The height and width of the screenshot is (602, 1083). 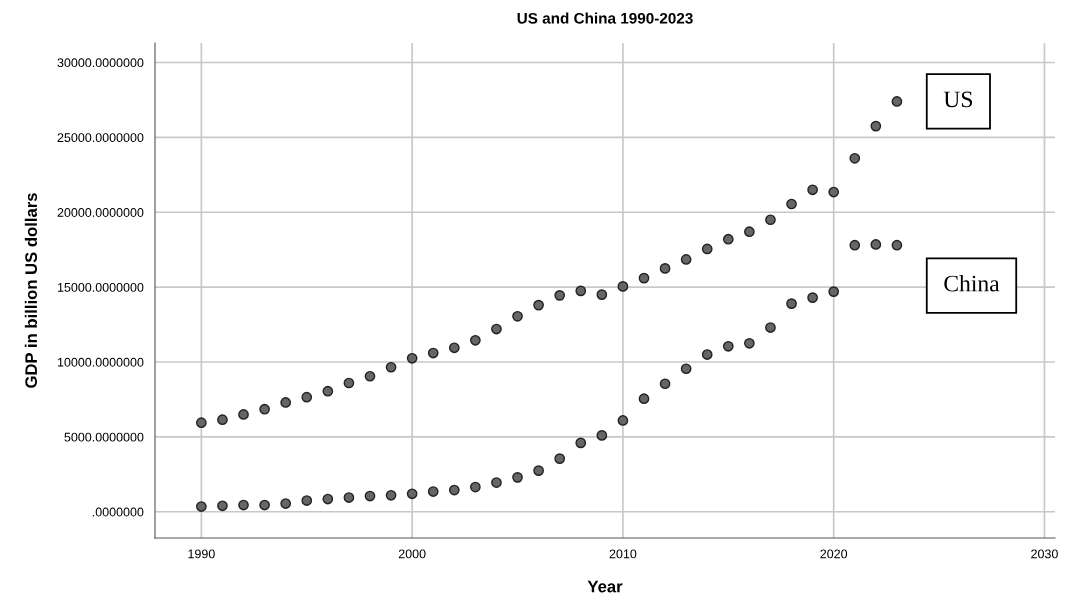 What do you see at coordinates (605, 586) in the screenshot?
I see `x-axis-title: Year` at bounding box center [605, 586].